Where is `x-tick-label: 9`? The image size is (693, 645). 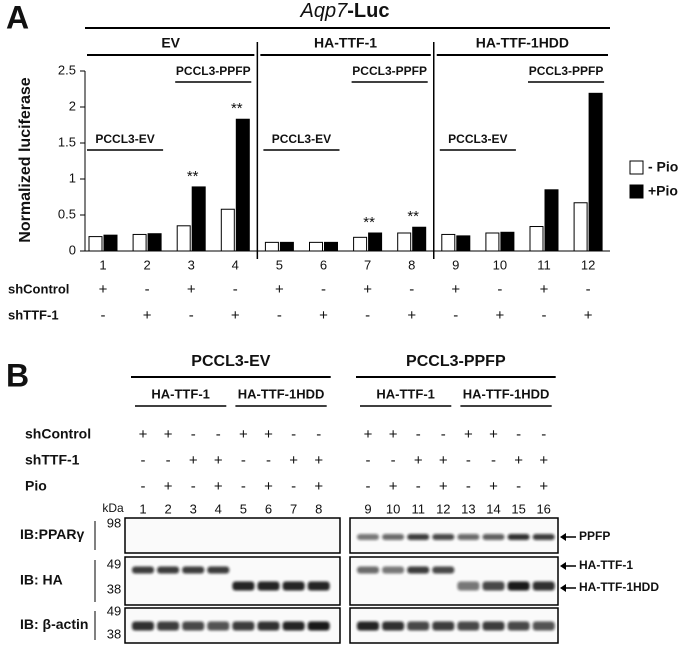
x-tick-label: 9 is located at coordinates (455, 264).